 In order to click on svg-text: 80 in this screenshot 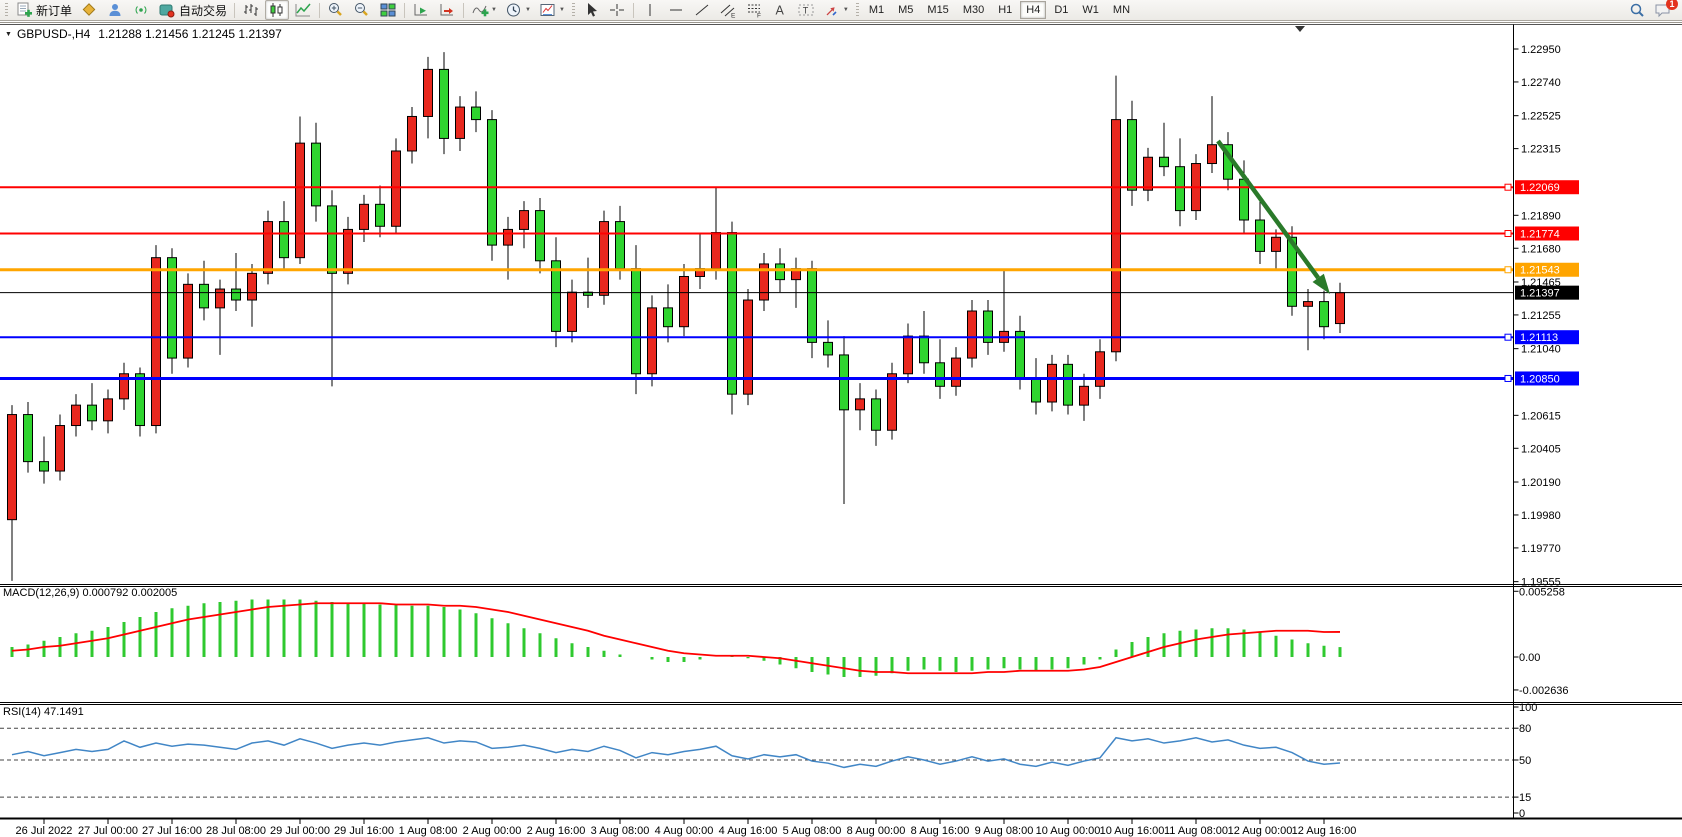, I will do `click(1525, 729)`.